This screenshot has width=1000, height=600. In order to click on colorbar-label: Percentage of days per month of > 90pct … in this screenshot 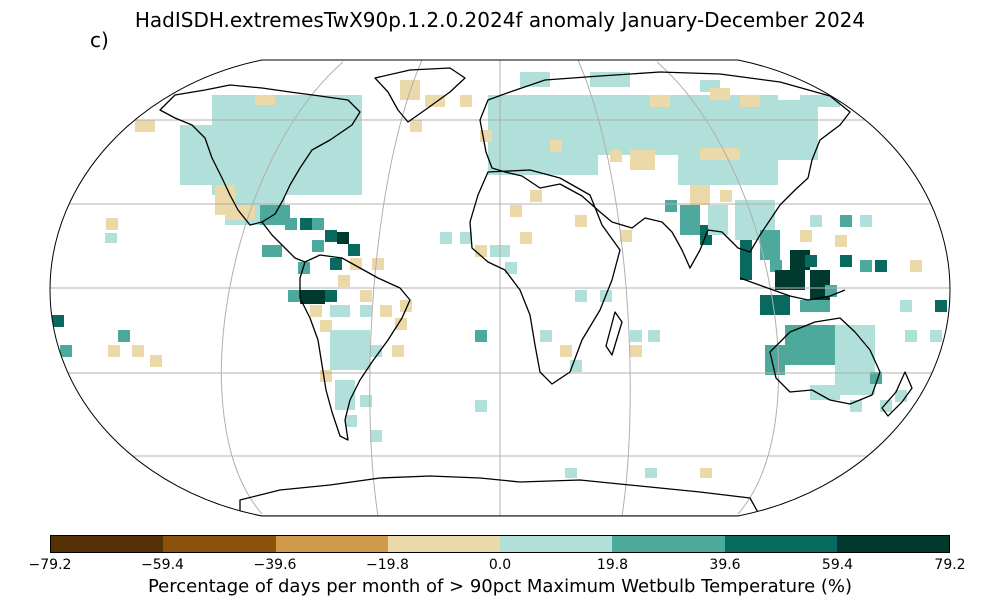, I will do `click(500, 586)`.